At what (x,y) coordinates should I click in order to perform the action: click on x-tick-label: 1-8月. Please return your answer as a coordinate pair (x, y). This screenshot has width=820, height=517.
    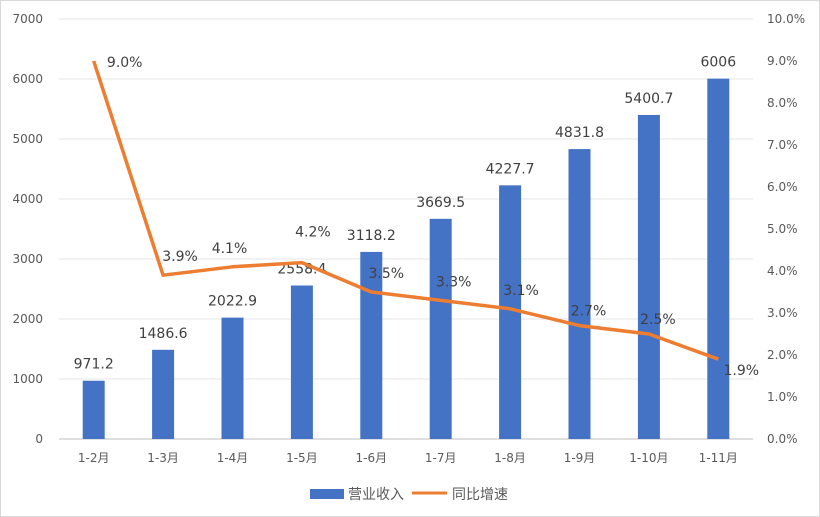
    Looking at the image, I should click on (510, 458).